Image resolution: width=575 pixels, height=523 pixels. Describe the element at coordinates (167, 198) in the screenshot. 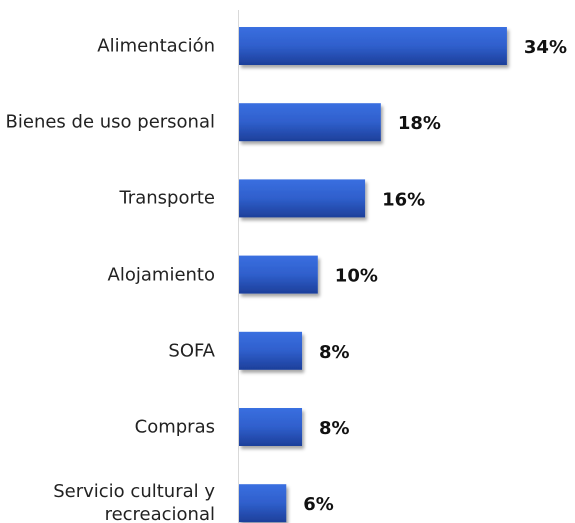

I see `category-label: Transporte` at that location.